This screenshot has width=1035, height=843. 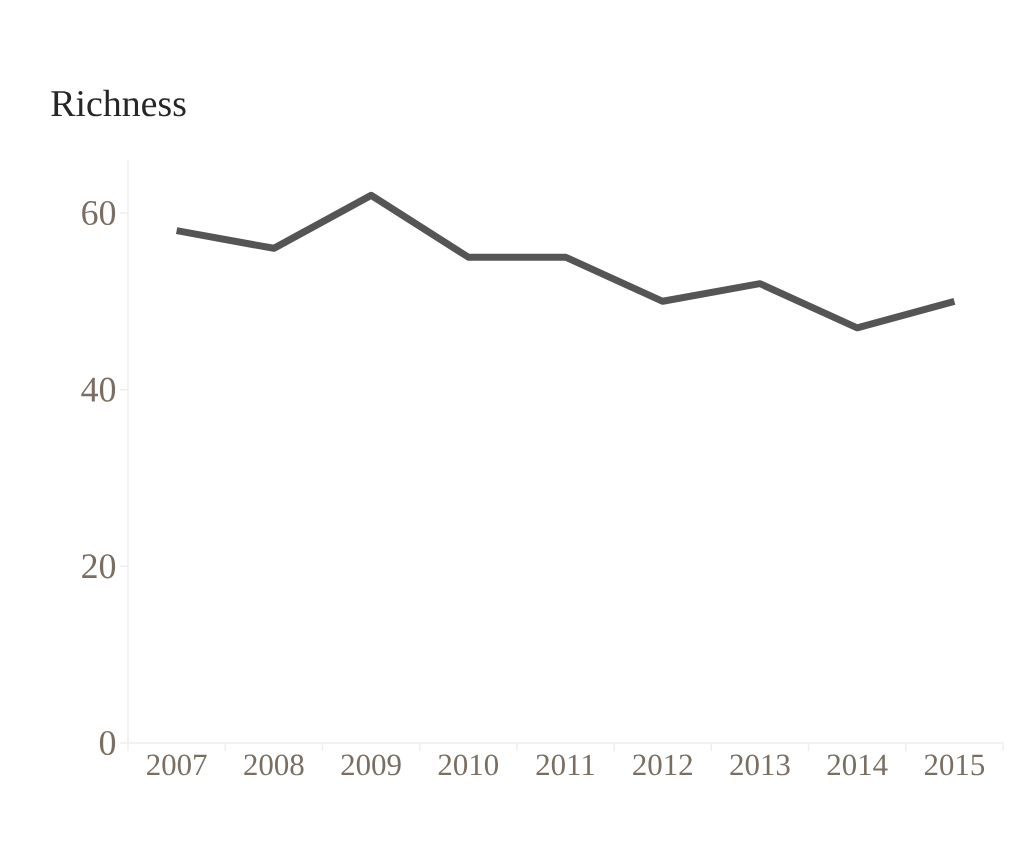 I want to click on x-tick-label: 2012, so click(x=662, y=765).